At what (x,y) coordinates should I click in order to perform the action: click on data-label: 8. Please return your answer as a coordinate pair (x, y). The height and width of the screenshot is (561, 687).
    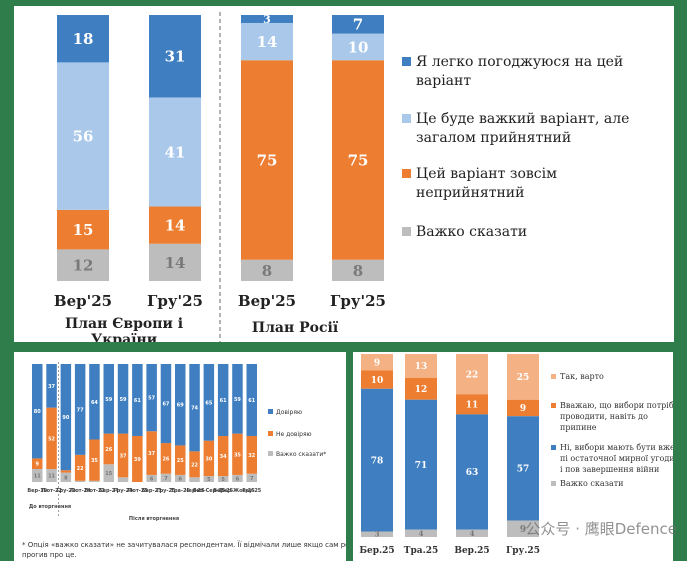
    Looking at the image, I should click on (267, 271).